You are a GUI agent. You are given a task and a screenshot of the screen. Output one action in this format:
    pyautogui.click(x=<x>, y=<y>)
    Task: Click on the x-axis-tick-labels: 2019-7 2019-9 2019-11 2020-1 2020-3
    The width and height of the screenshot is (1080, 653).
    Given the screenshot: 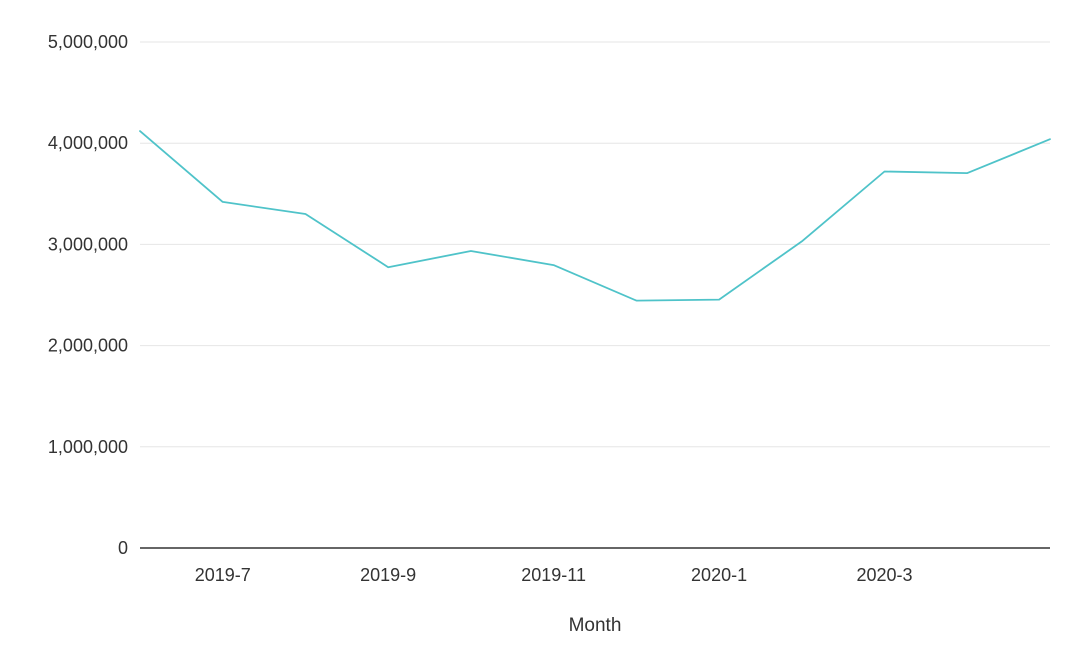 What is the action you would take?
    pyautogui.click(x=554, y=575)
    